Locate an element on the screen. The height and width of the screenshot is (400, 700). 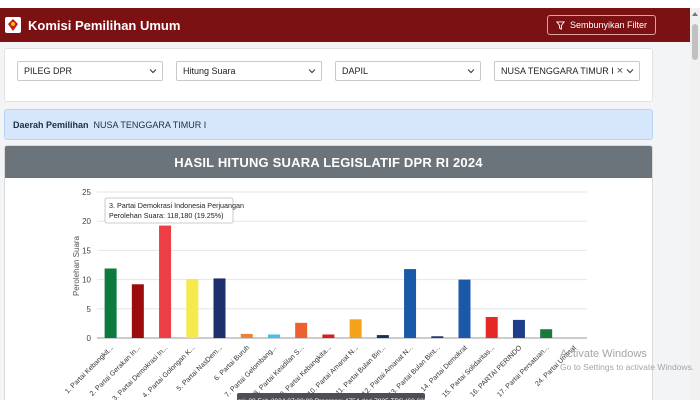
hide-filter-button: Sembunyikan Filter is located at coordinates (601, 25).